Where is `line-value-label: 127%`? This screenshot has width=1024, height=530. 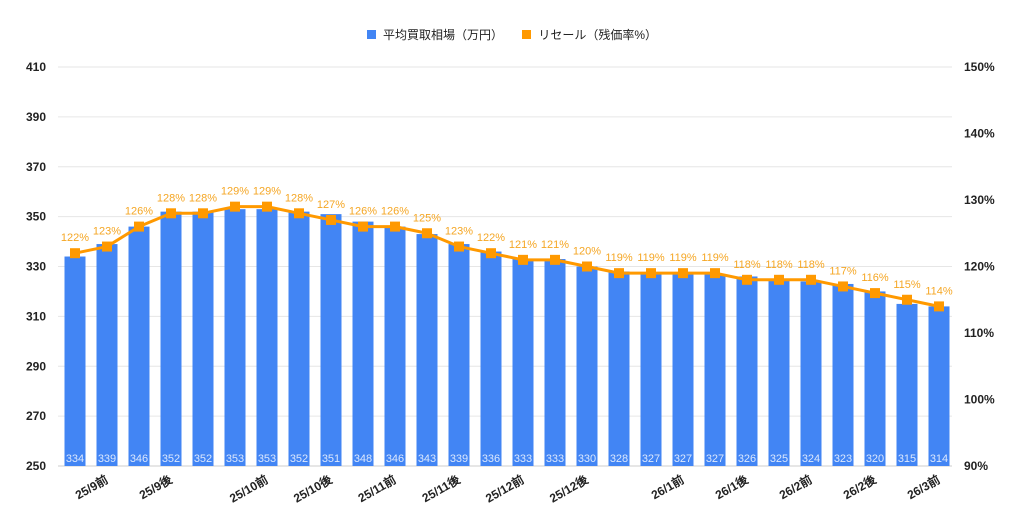 line-value-label: 127% is located at coordinates (331, 205).